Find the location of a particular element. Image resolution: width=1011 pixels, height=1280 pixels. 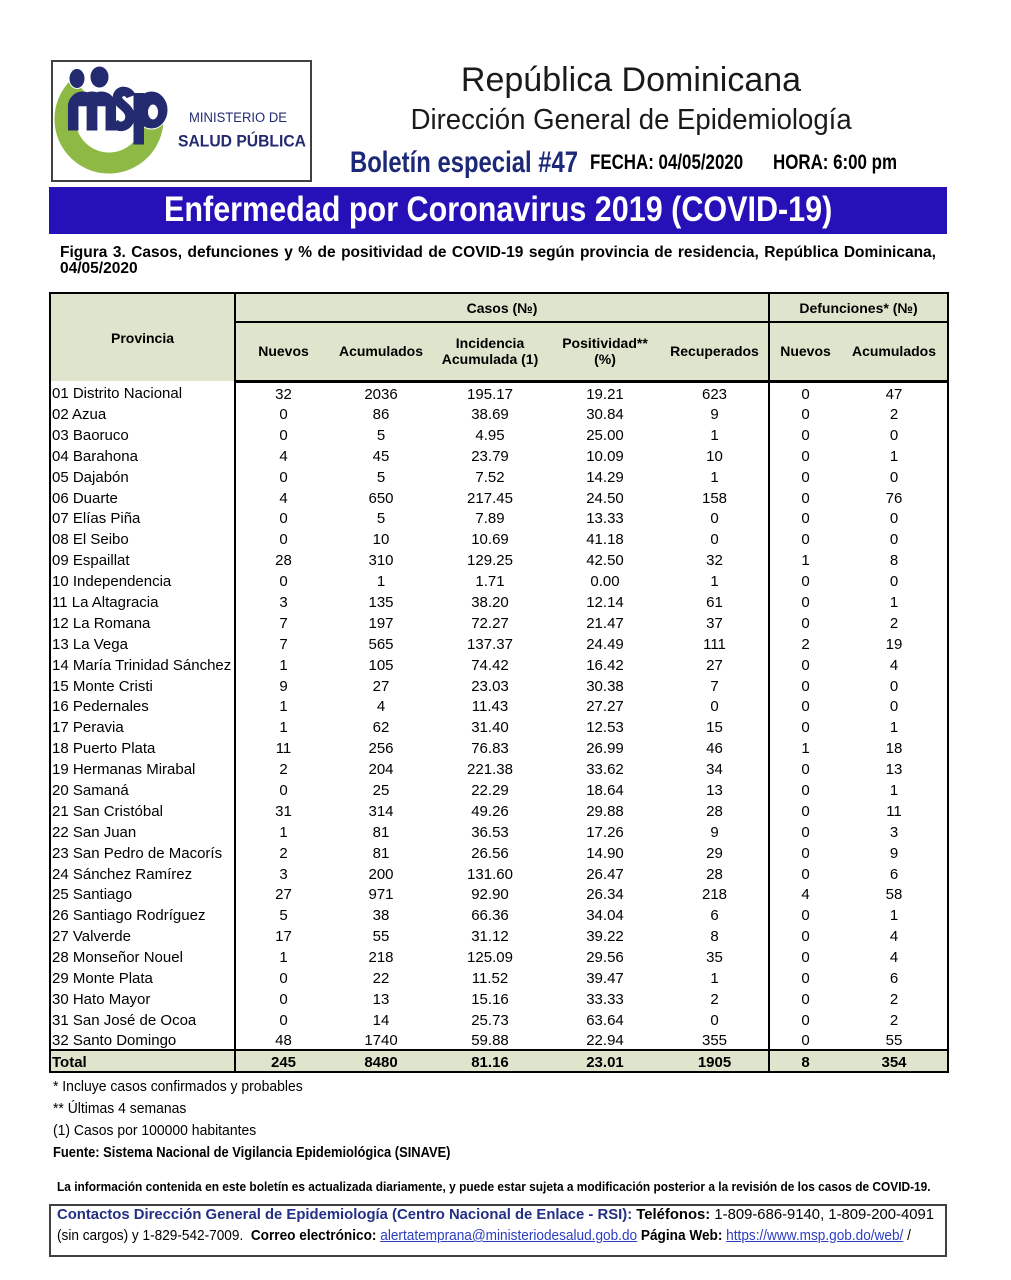

svg-text: SALUD PÚBLICA is located at coordinates (242, 141).